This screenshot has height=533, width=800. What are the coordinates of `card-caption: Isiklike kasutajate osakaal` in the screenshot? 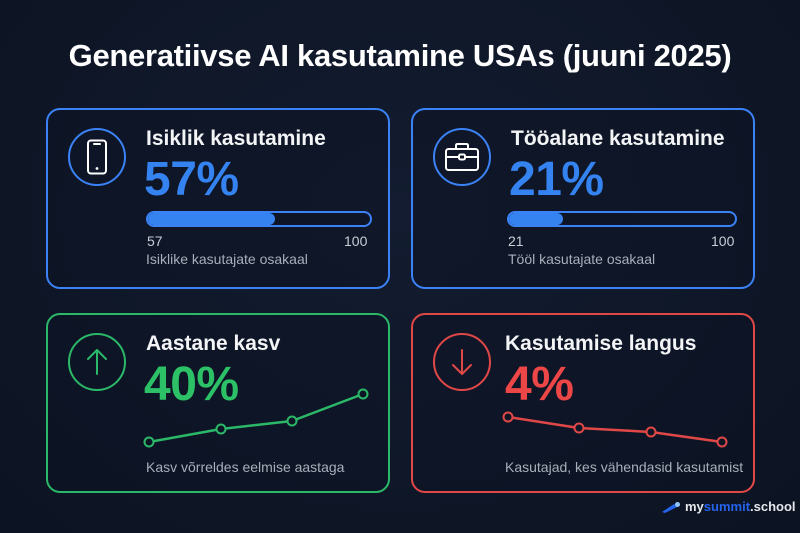 It's located at (227, 259).